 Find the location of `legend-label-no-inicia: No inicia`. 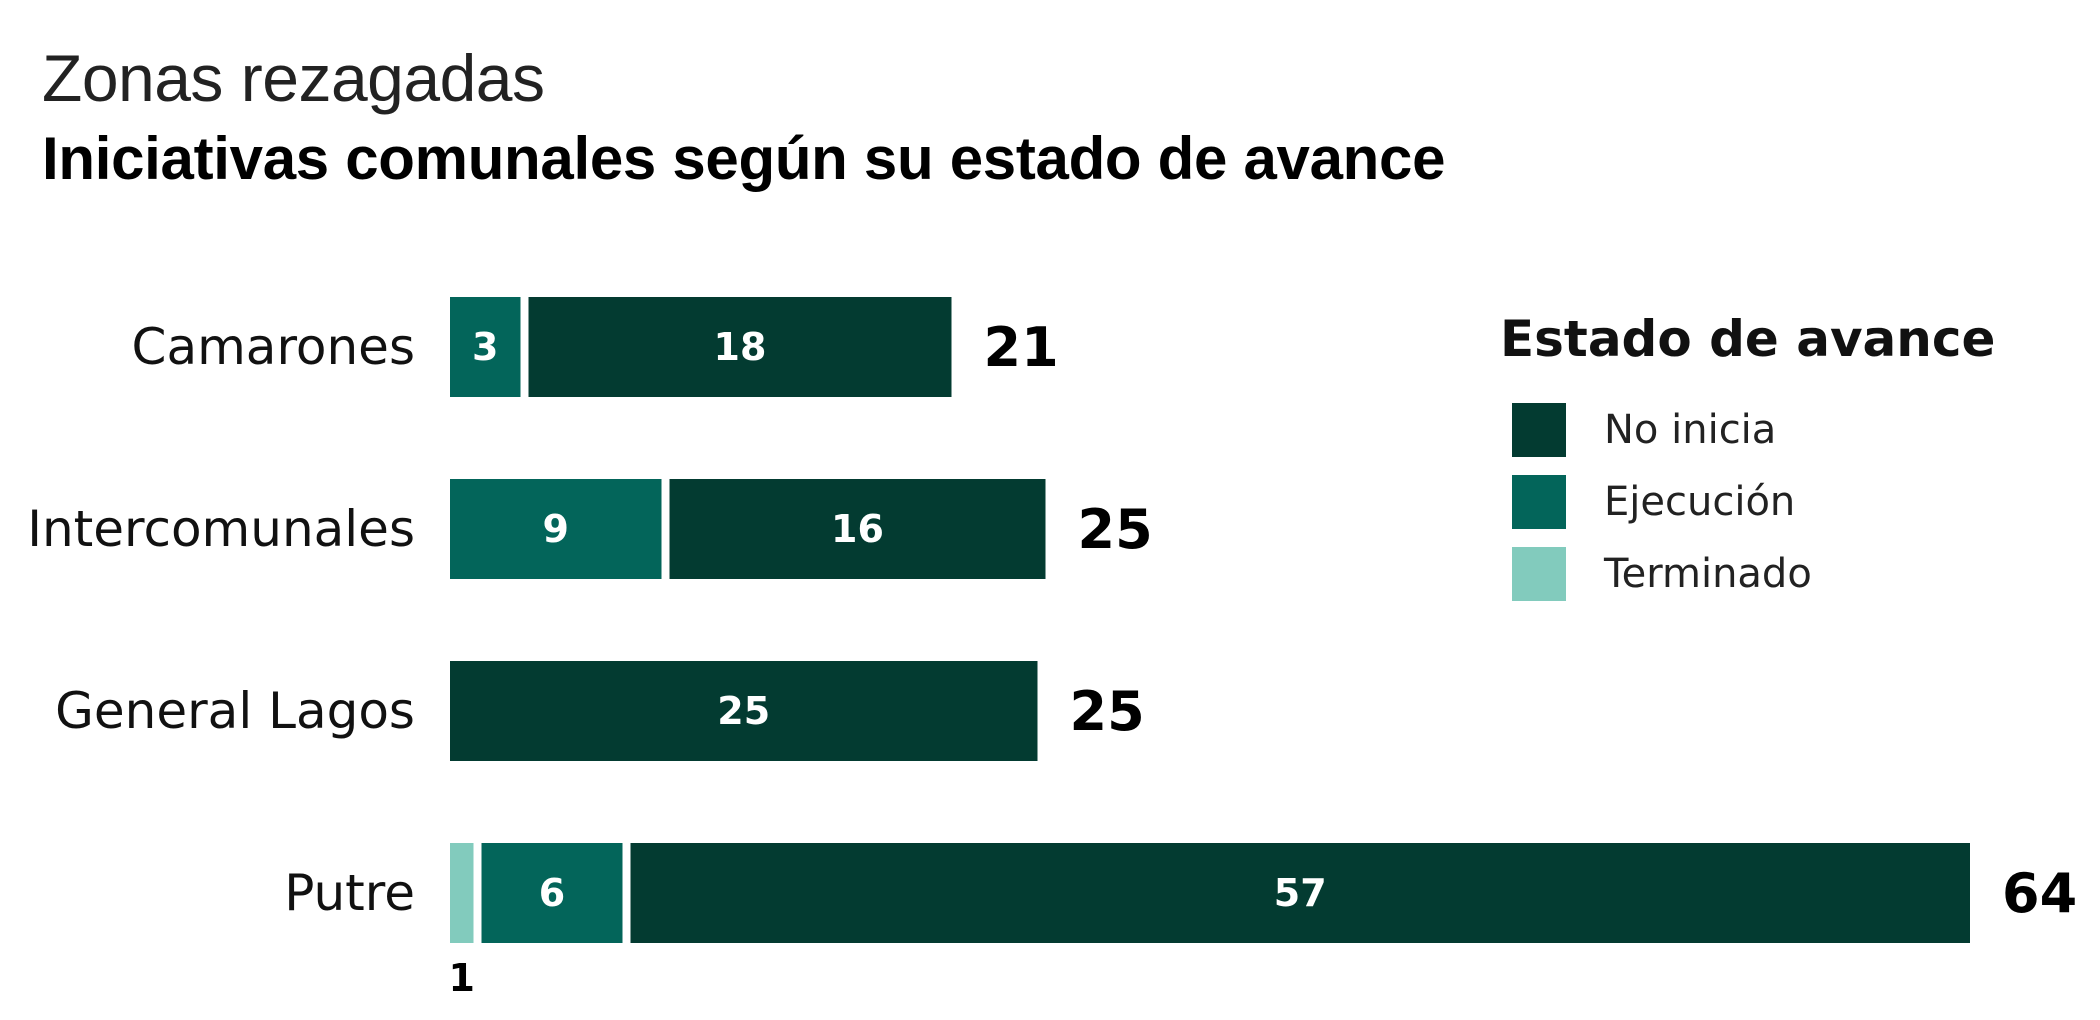

legend-label-no-inicia: No inicia is located at coordinates (1690, 430).